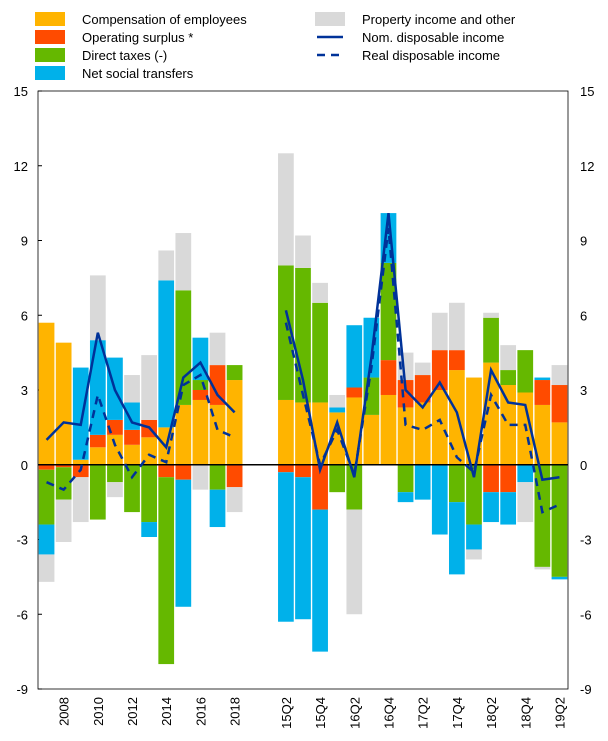 The image size is (608, 741). Describe the element at coordinates (559, 713) in the screenshot. I see `x-tick-label: 19Q2` at that location.